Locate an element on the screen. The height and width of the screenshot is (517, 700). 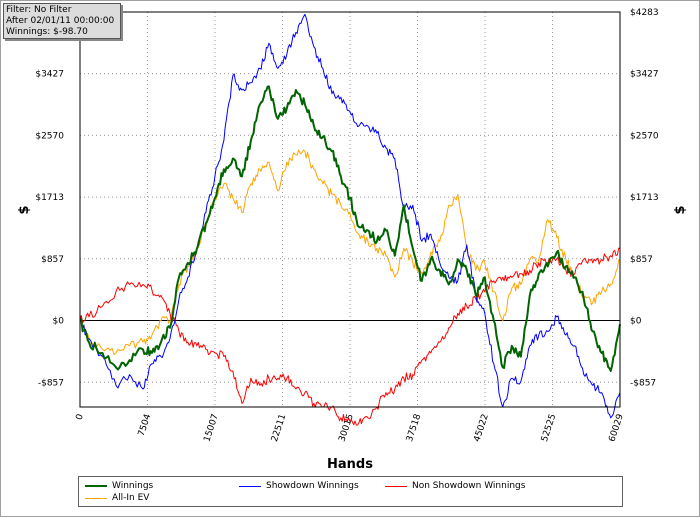
legend-item-winnings: Winnings is located at coordinates (119, 486).